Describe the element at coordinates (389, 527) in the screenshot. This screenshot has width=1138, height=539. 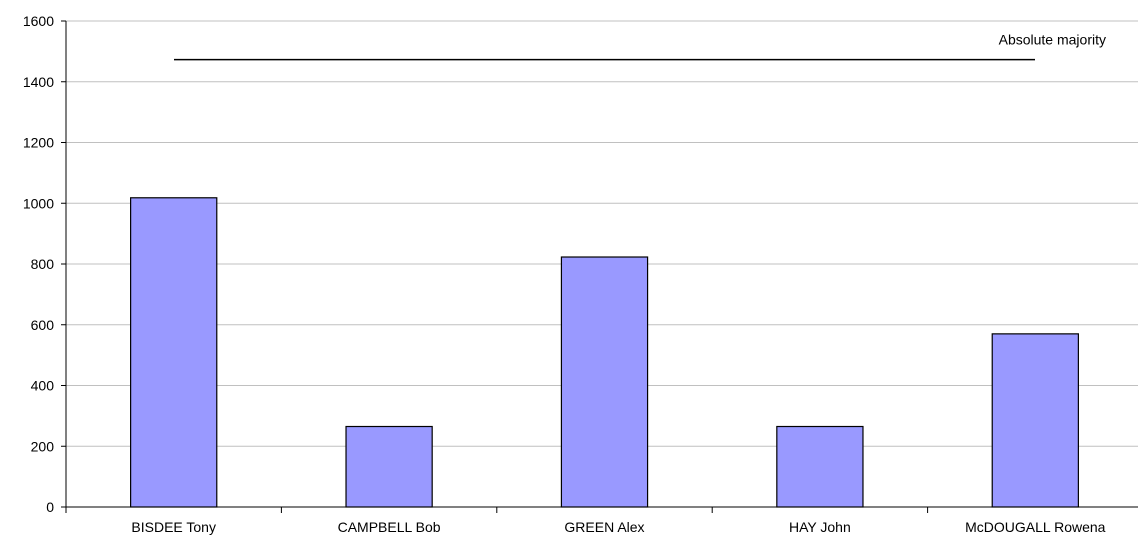
I see `x-tick-label: CAMPBELL Bob` at that location.